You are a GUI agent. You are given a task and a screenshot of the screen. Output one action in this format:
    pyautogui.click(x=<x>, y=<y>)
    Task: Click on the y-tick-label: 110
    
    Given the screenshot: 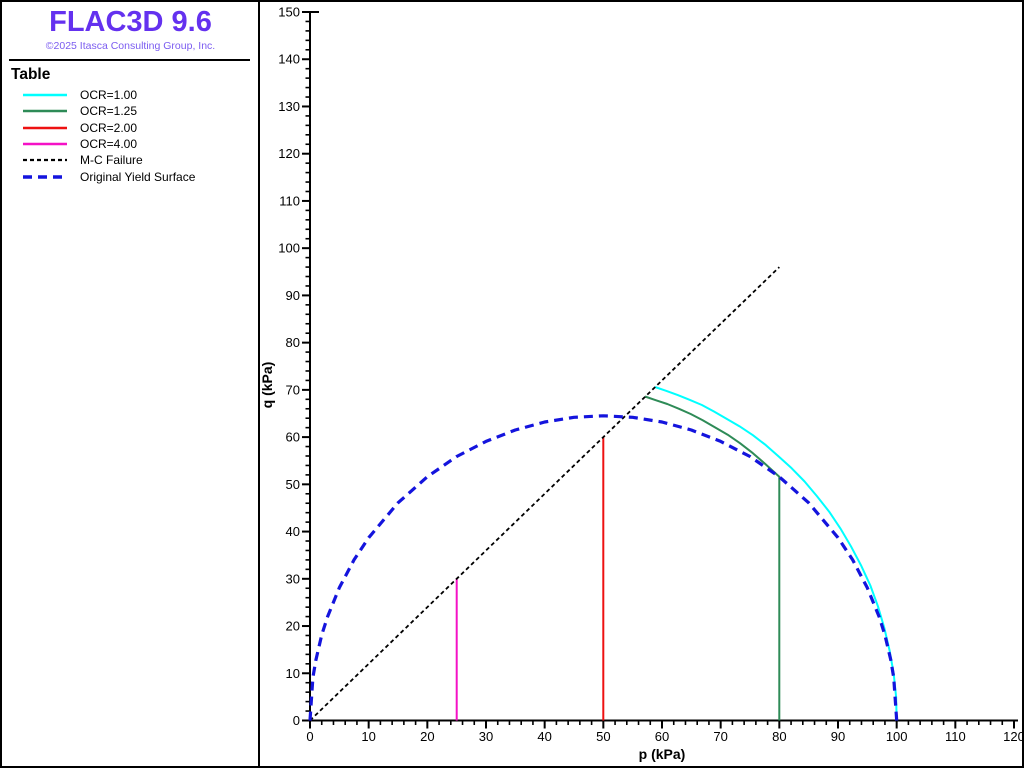 What is the action you would take?
    pyautogui.click(x=289, y=200)
    